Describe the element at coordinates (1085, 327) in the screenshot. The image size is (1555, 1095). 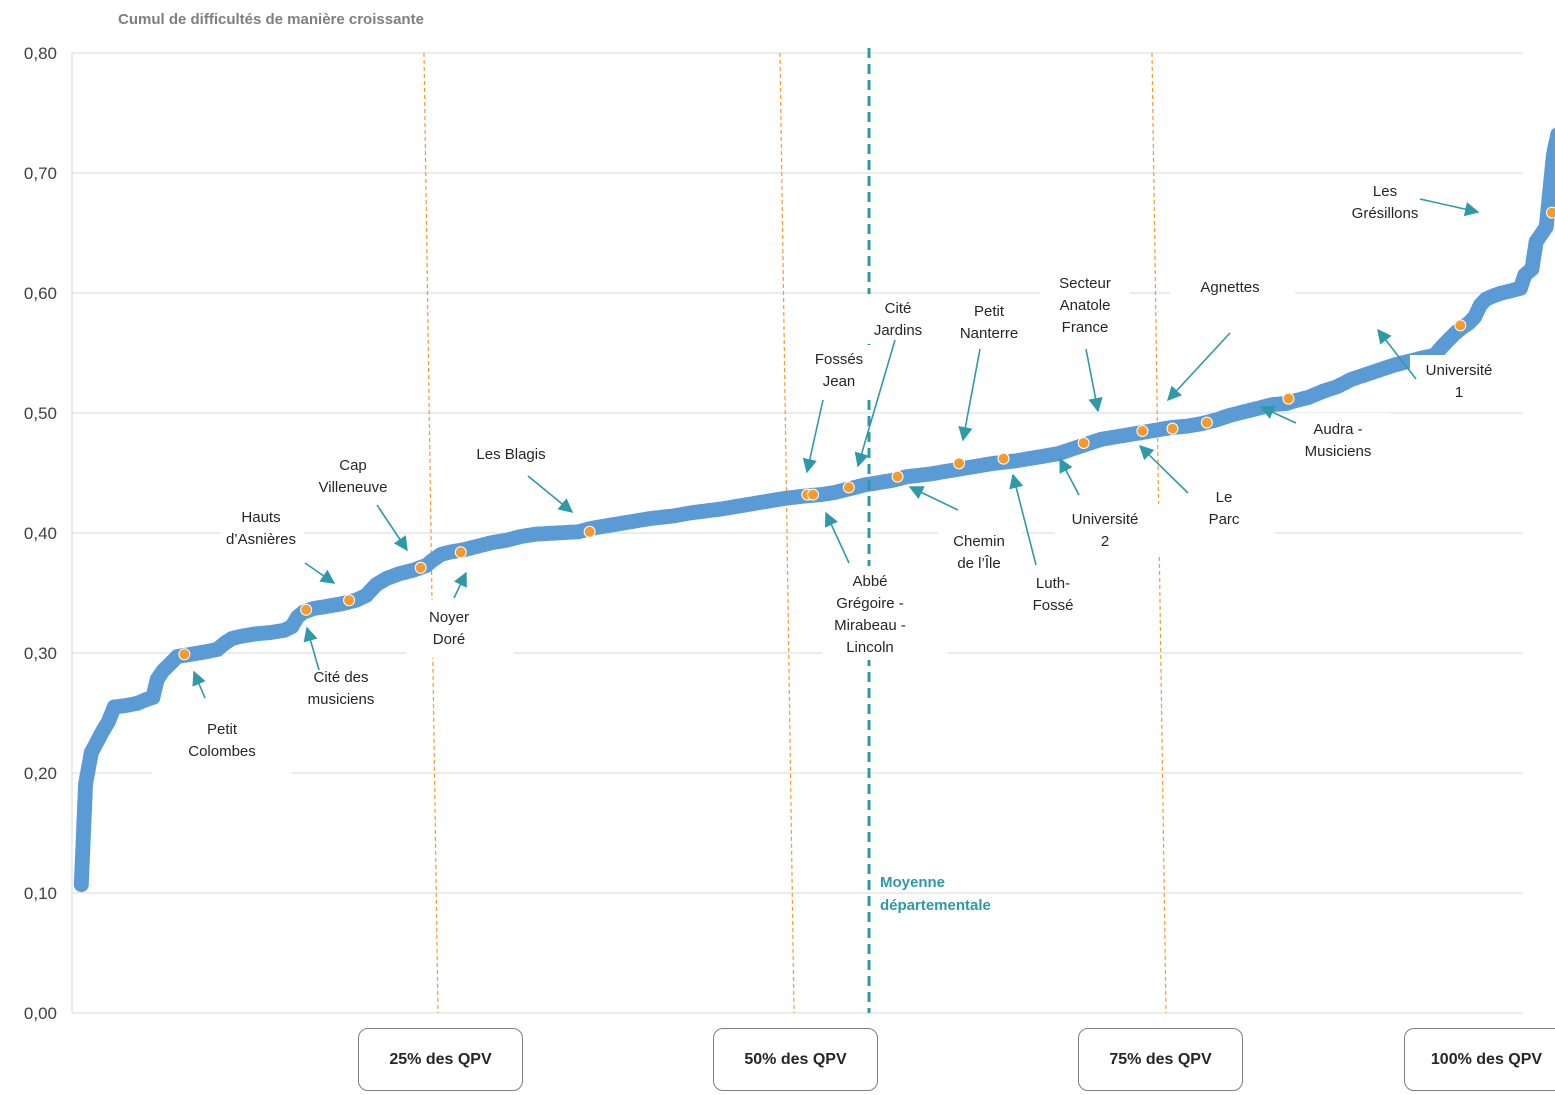
I see `annotation-label: France` at that location.